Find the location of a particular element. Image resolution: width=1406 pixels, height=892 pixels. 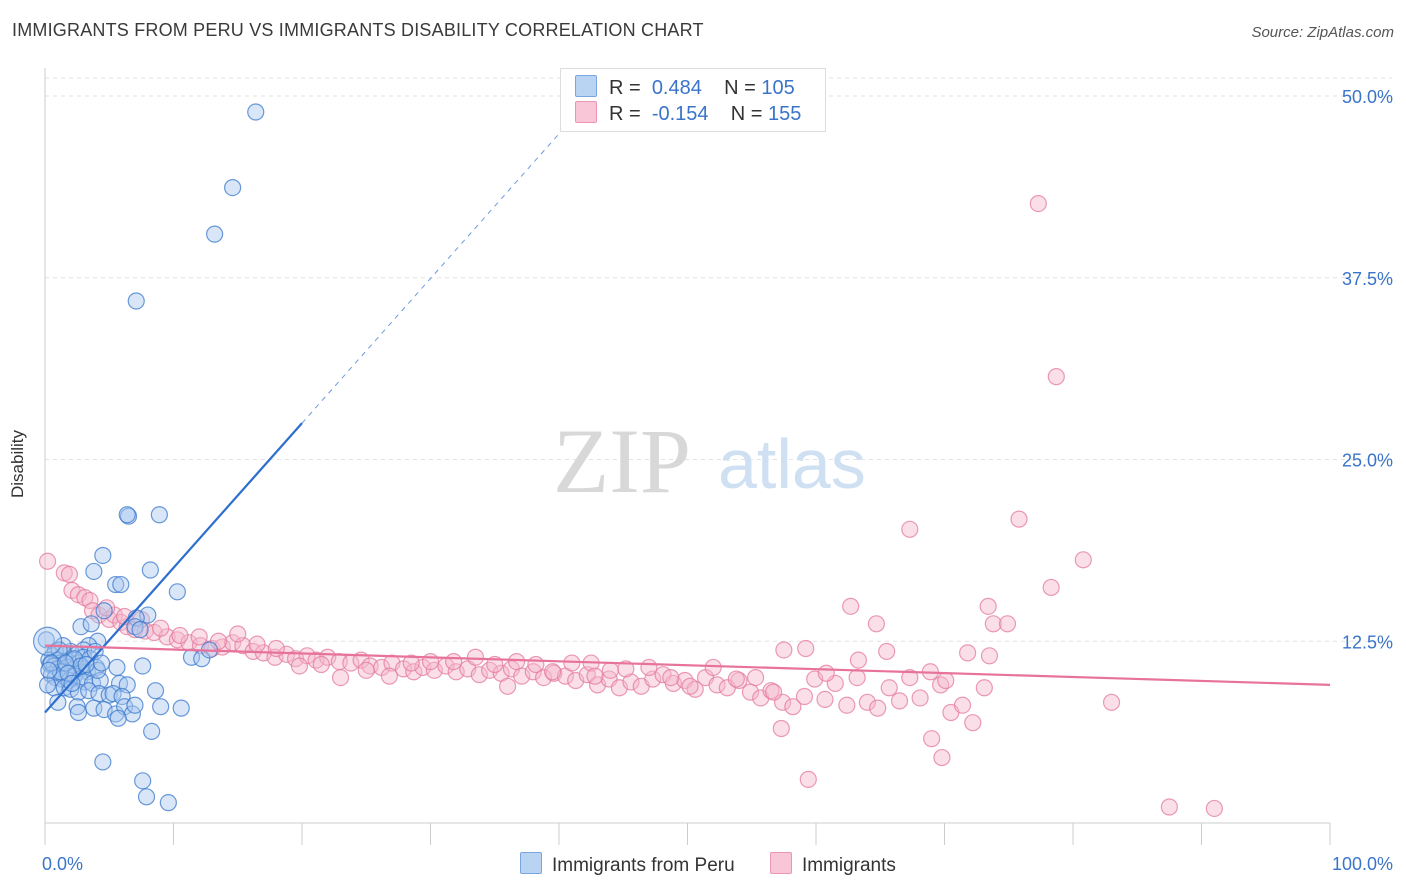

correlation-legend: R = 0.484 N = 105 R = -0.154 N = 155 is located at coordinates (693, 100).